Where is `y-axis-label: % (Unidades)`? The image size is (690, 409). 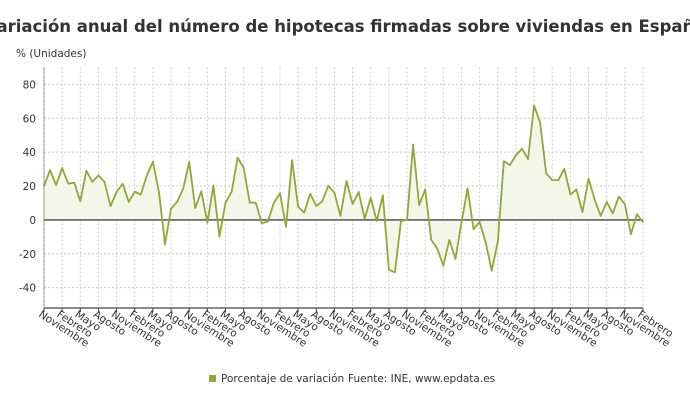 y-axis-label: % (Unidades) is located at coordinates (51, 54).